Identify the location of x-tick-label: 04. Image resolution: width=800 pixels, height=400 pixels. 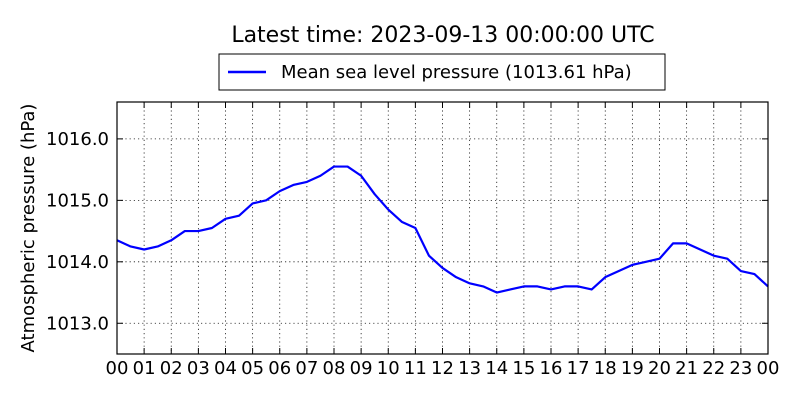
(225, 368).